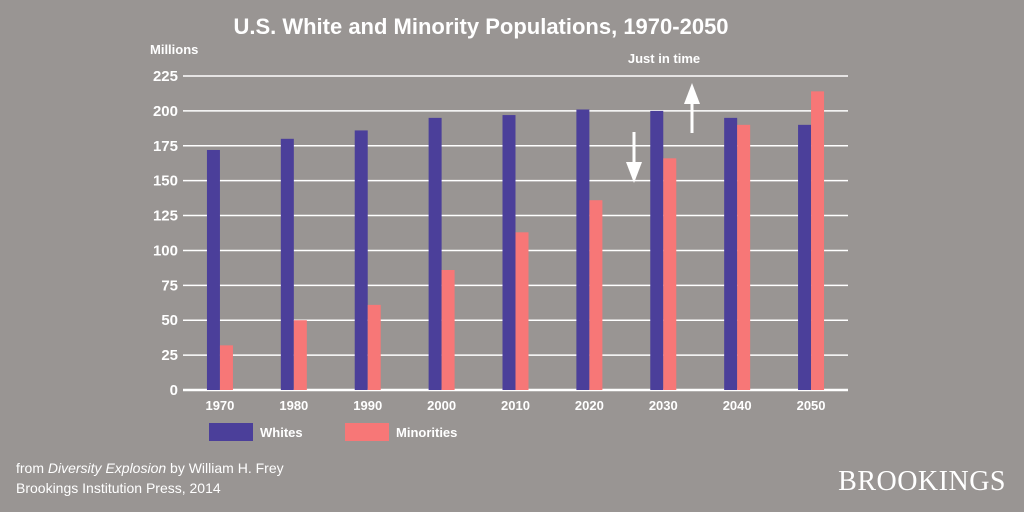 This screenshot has width=1024, height=512. What do you see at coordinates (333, 432) in the screenshot?
I see `legend: Whites Minorities` at bounding box center [333, 432].